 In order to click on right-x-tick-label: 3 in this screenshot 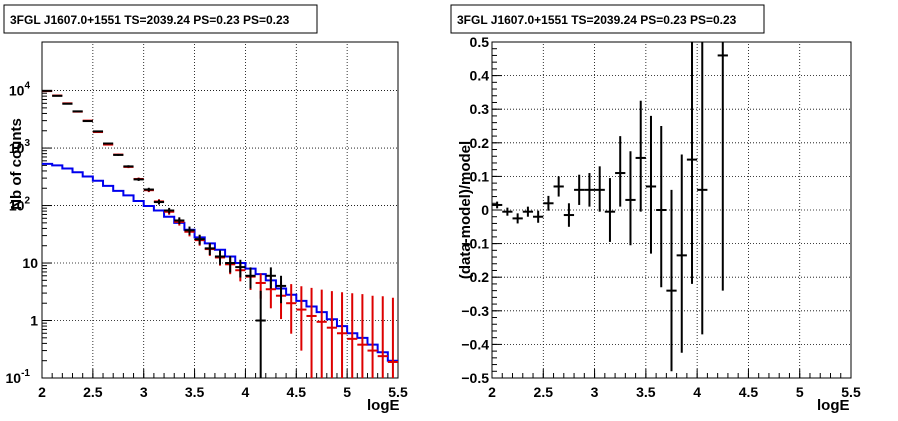, I will do `click(595, 392)`.